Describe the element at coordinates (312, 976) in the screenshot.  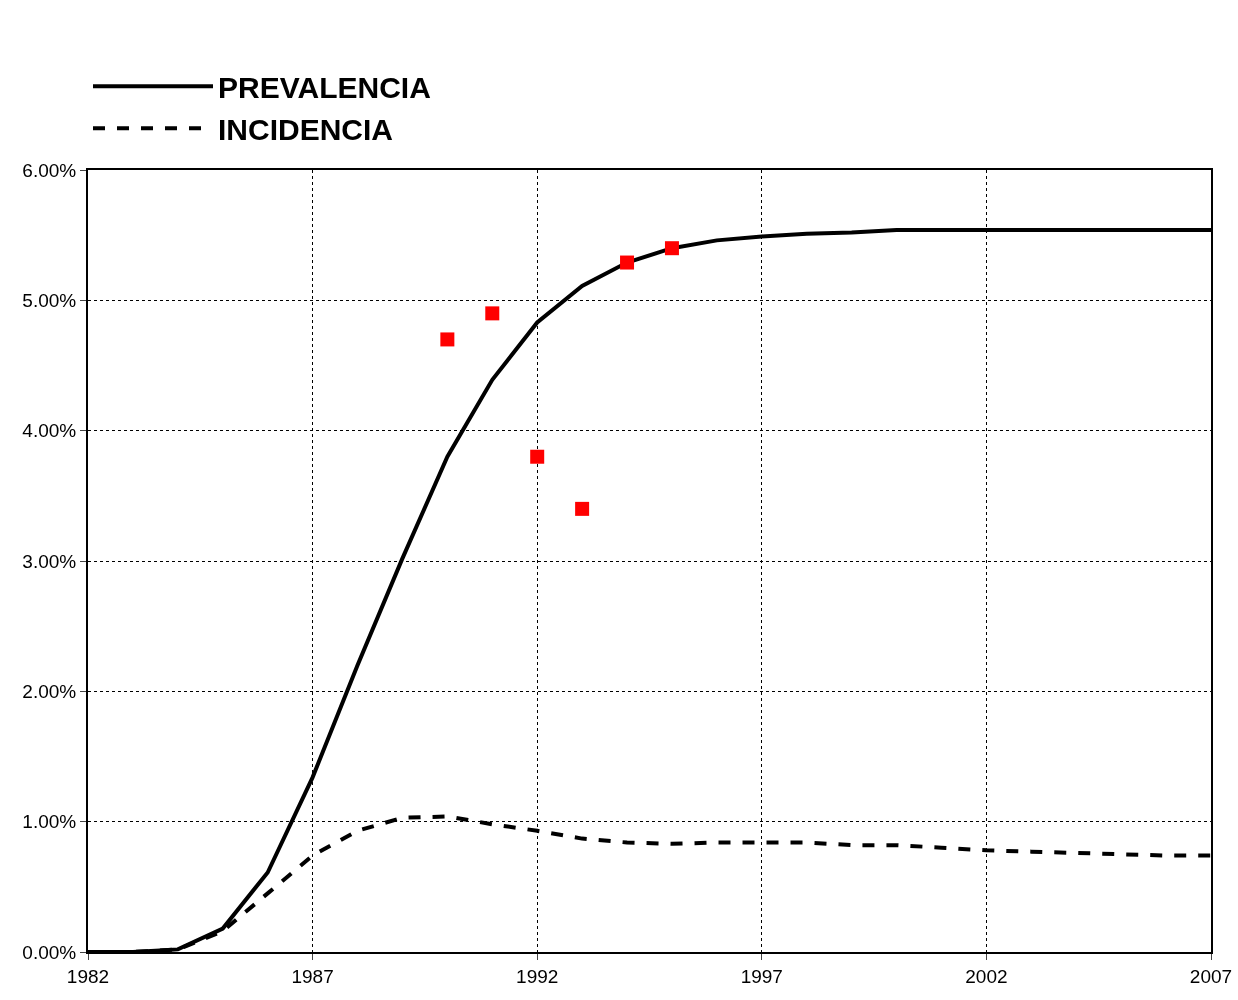
I see `x-tick-label: 1987` at that location.